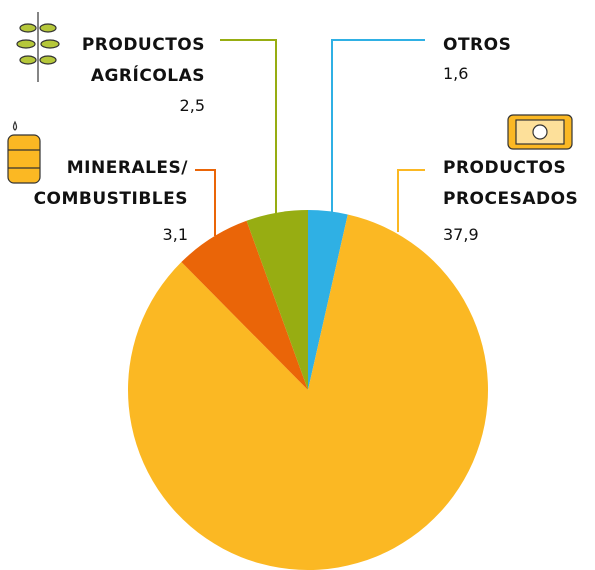 The image size is (595, 570). What do you see at coordinates (38, 47) in the screenshot?
I see `plant-icon` at bounding box center [38, 47].